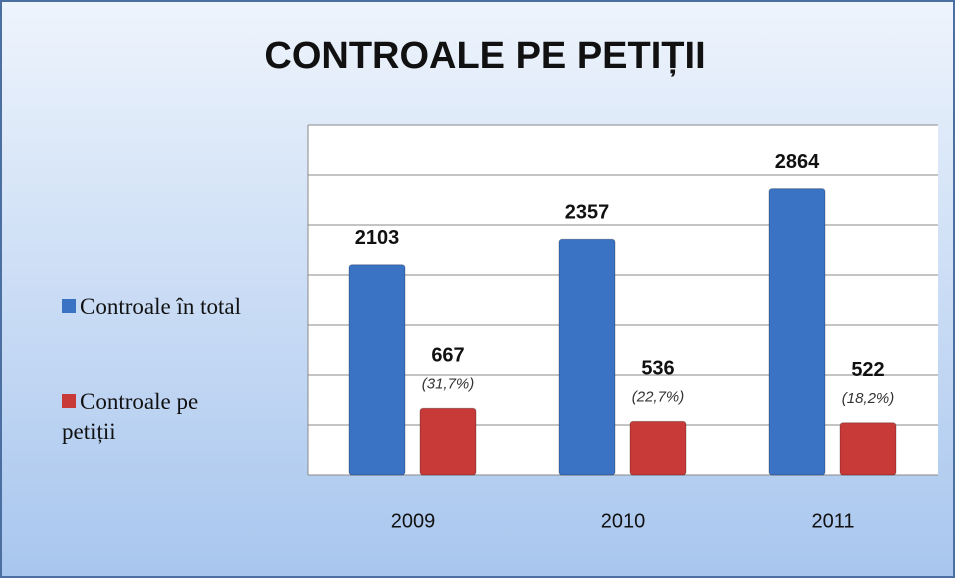 Image resolution: width=955 pixels, height=578 pixels. What do you see at coordinates (623, 521) in the screenshot?
I see `x-tick-label: 2010` at bounding box center [623, 521].